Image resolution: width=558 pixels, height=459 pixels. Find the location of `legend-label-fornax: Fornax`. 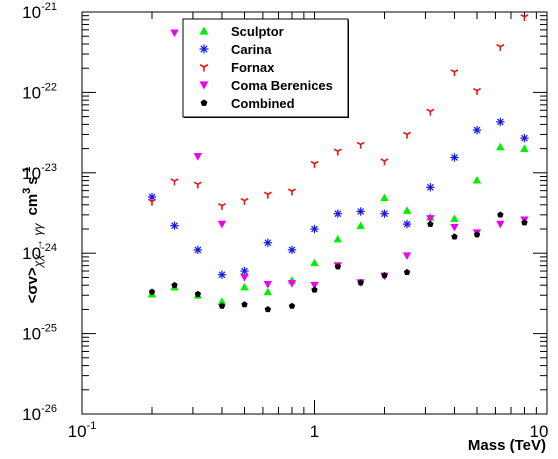

legend-label-fornax: Fornax is located at coordinates (253, 67).